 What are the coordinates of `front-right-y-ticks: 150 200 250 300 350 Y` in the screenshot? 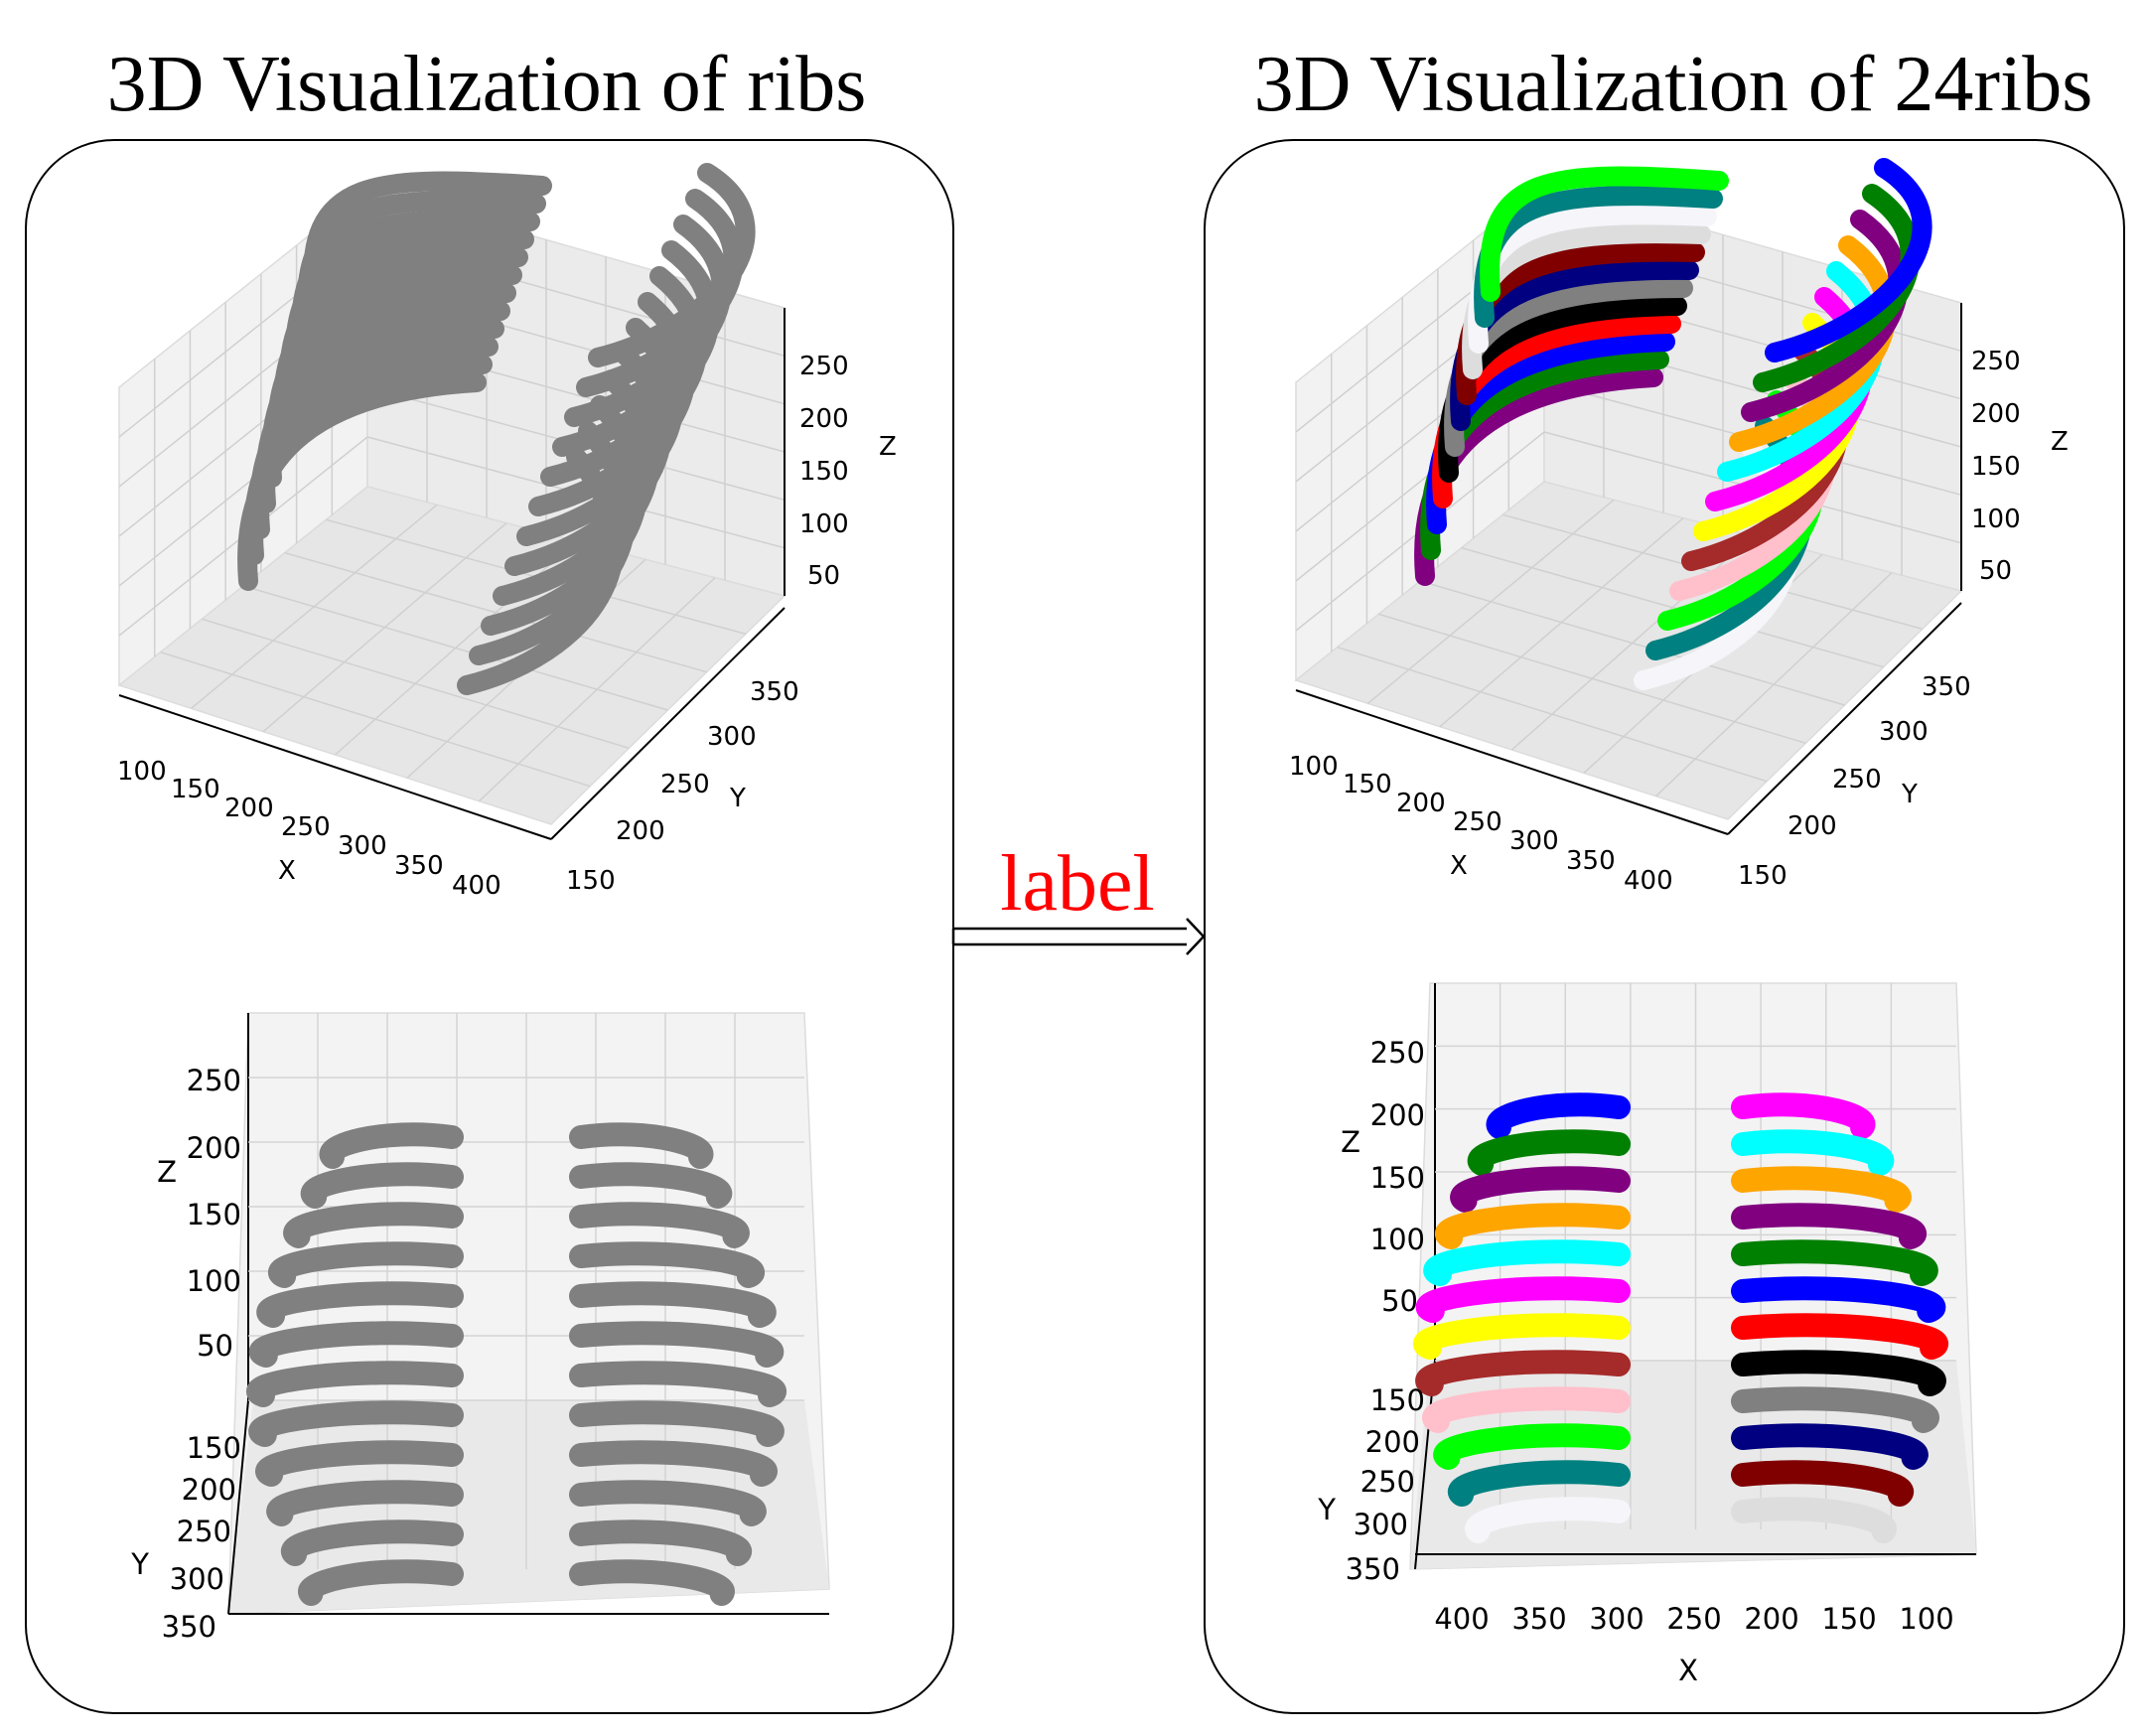 It's located at (1371, 1484).